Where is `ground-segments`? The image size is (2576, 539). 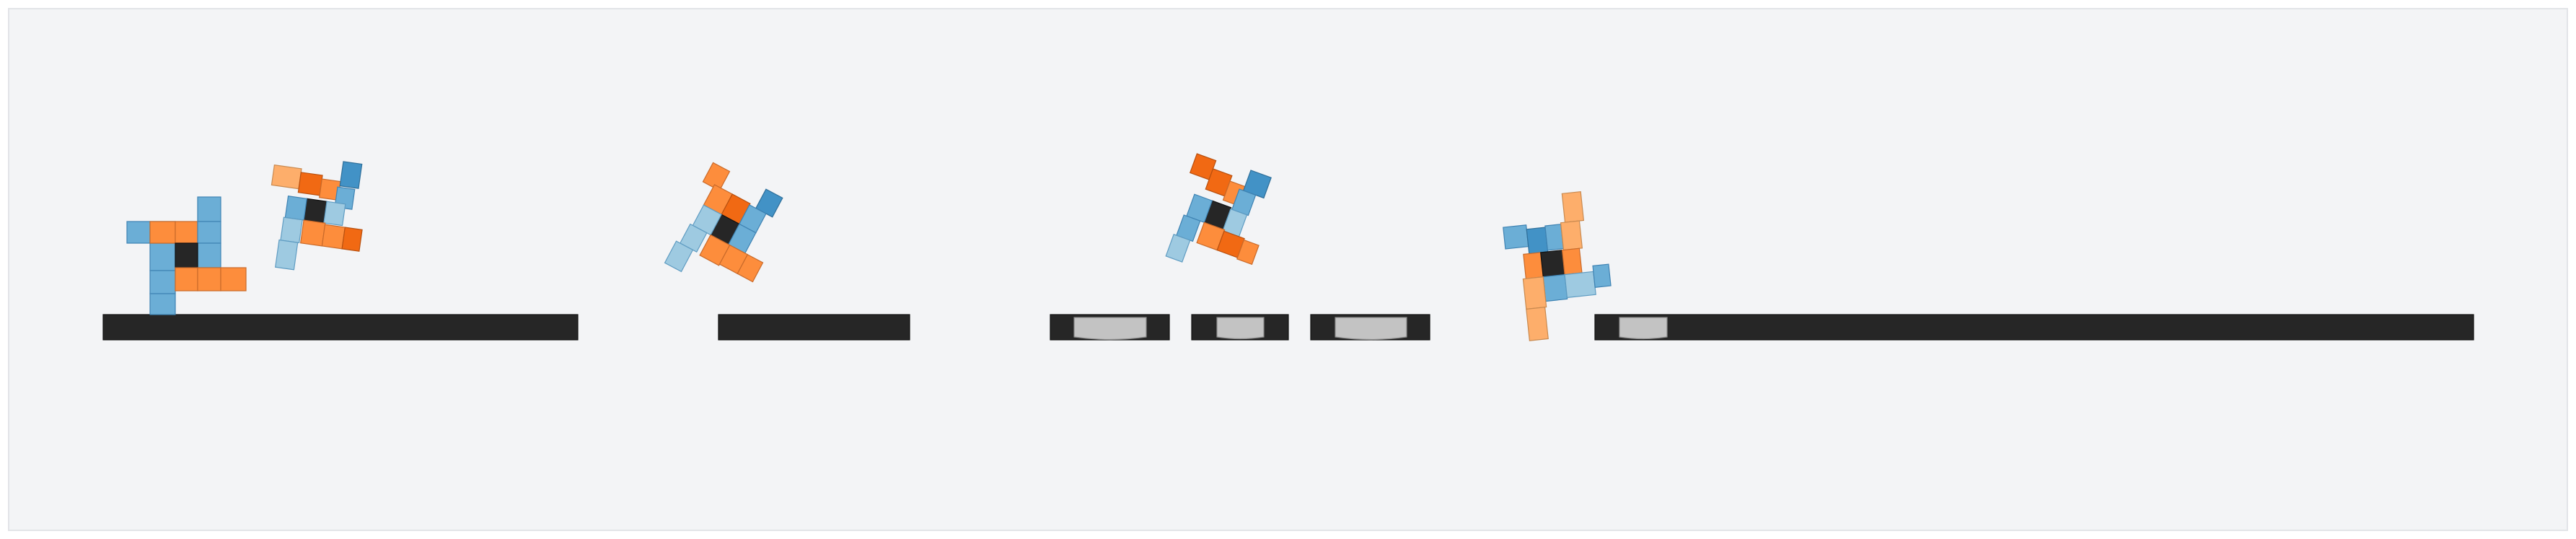 ground-segments is located at coordinates (1288, 327).